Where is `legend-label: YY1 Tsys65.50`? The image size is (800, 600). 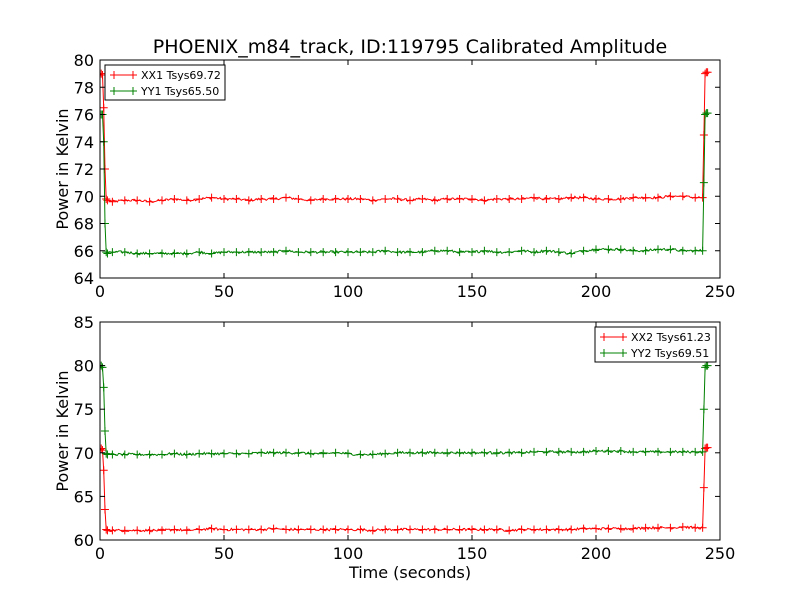
legend-label: YY1 Tsys65.50 is located at coordinates (179, 91).